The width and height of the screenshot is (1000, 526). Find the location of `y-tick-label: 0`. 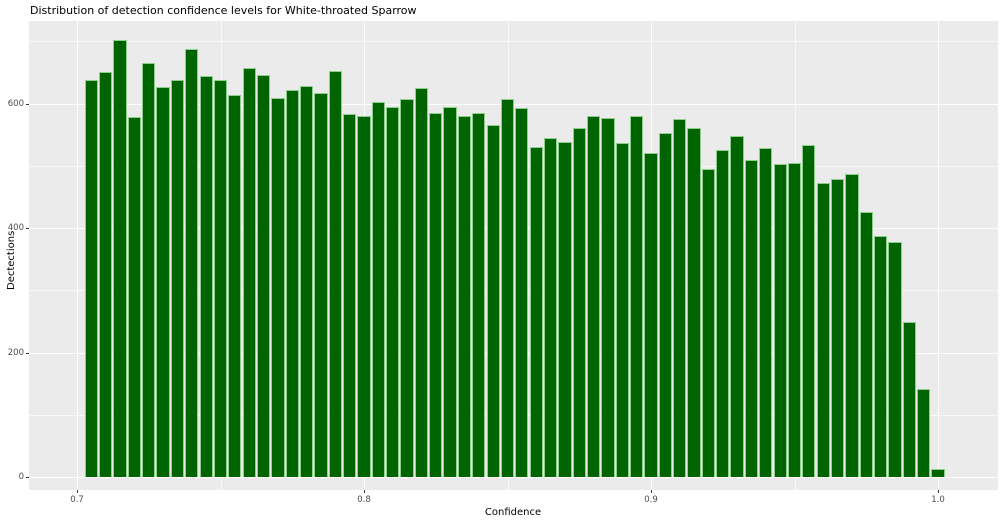

y-tick-label: 0 is located at coordinates (21, 477).